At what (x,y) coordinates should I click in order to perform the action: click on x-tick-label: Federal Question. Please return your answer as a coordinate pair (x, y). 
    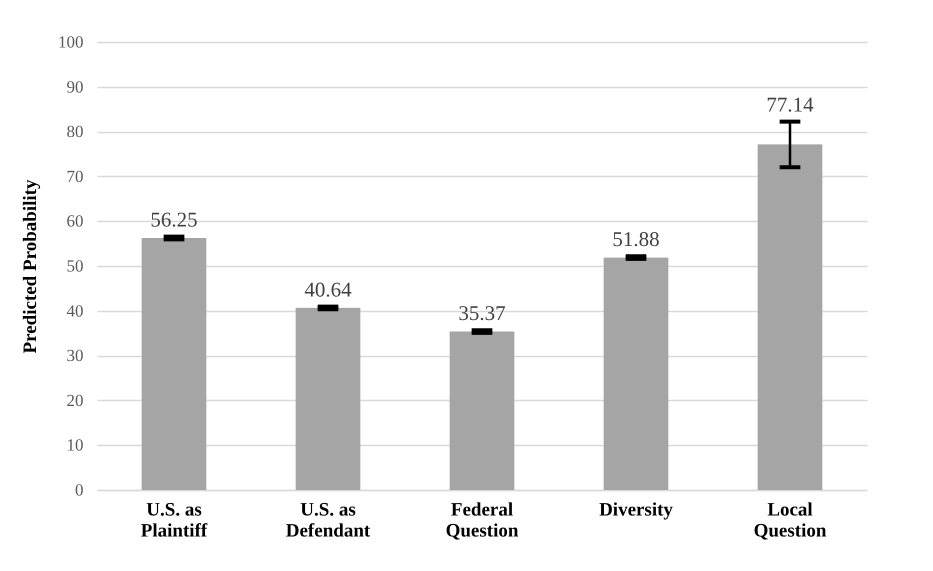
    Looking at the image, I should click on (482, 521).